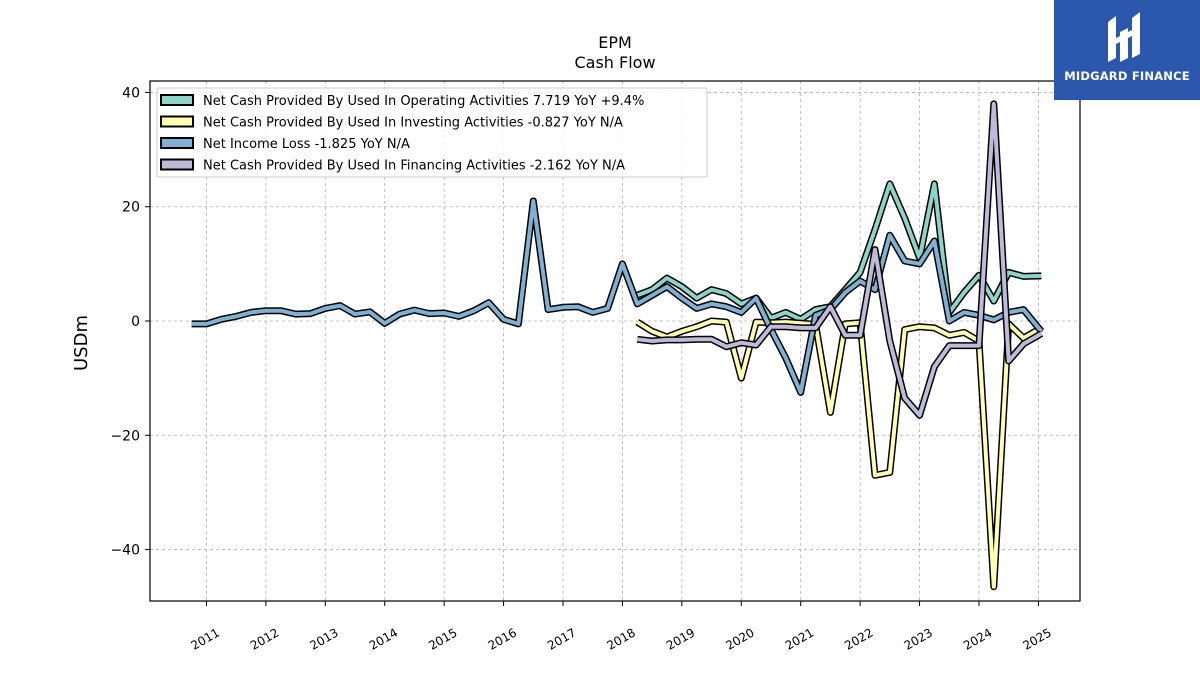  I want to click on legend-box, so click(432, 132).